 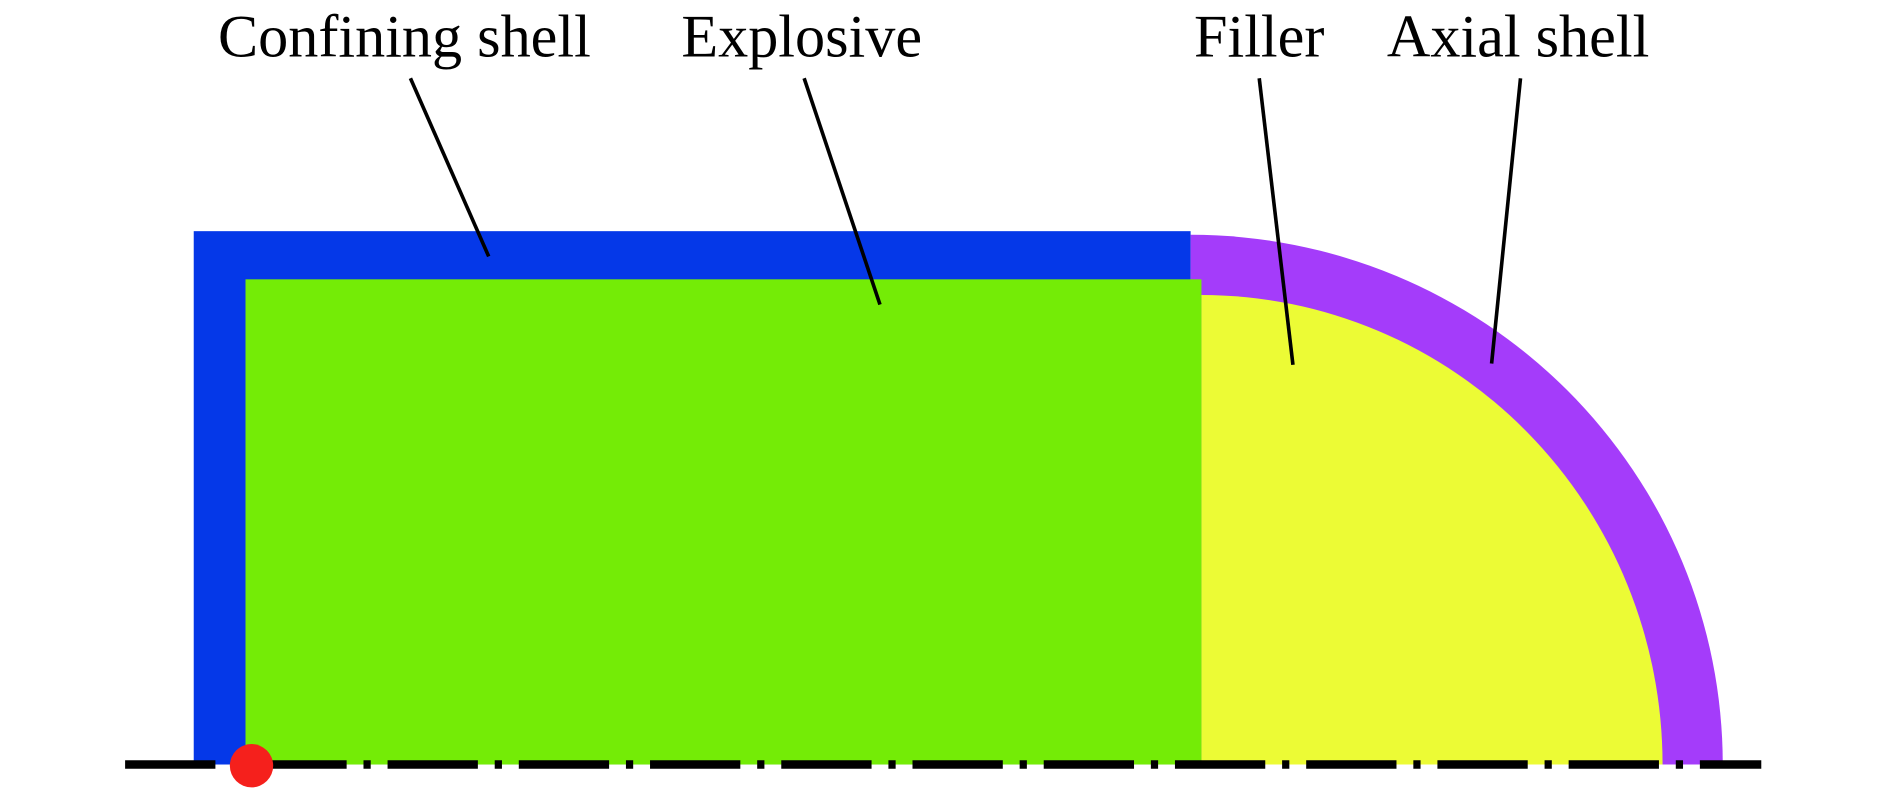 What do you see at coordinates (801, 37) in the screenshot?
I see `label: Explosive` at bounding box center [801, 37].